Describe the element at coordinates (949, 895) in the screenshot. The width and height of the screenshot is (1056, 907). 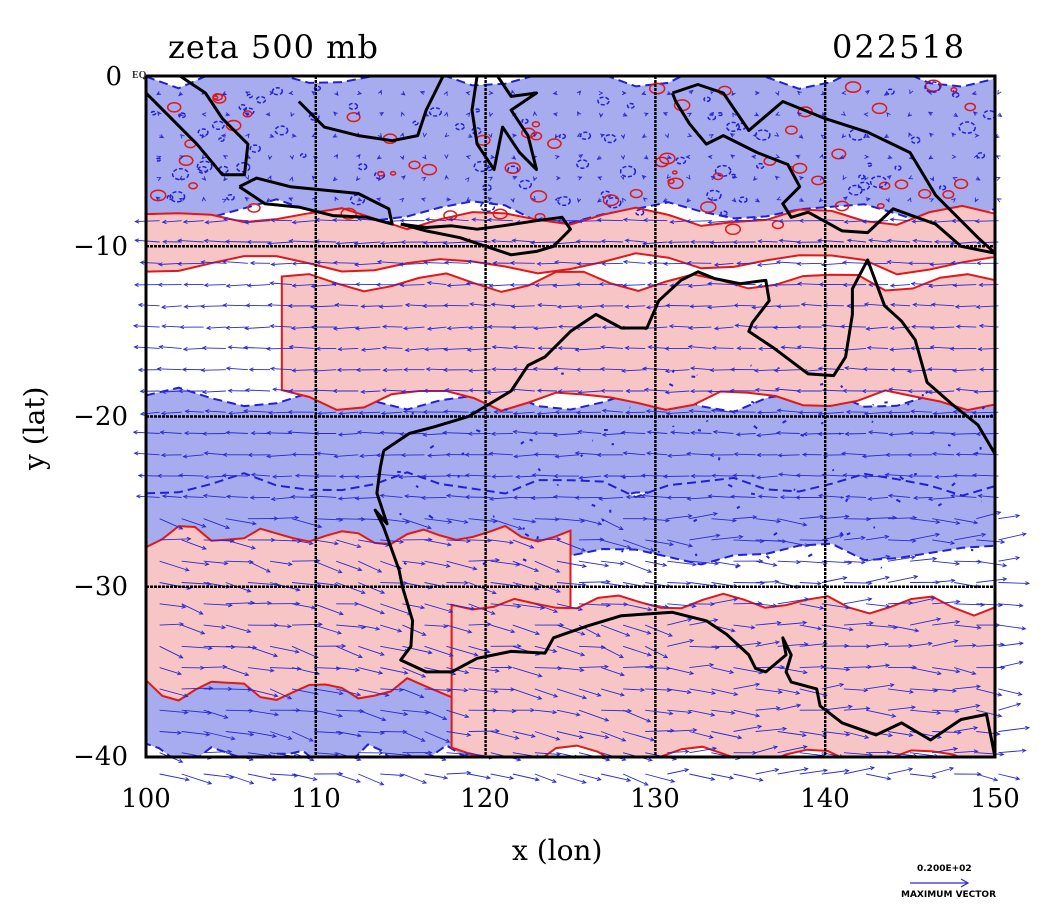
I see `vector-legend-label: MAXIMUM VECTOR` at that location.